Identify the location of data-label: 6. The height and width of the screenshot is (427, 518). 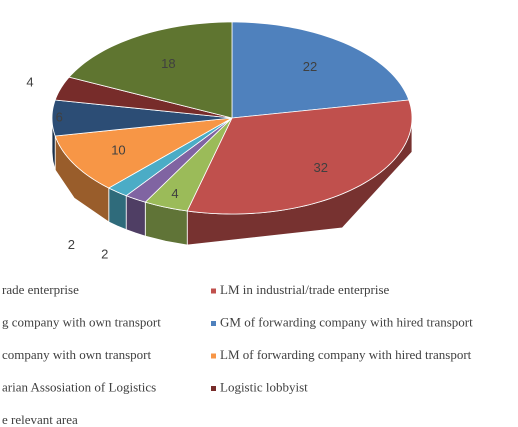
(59, 116).